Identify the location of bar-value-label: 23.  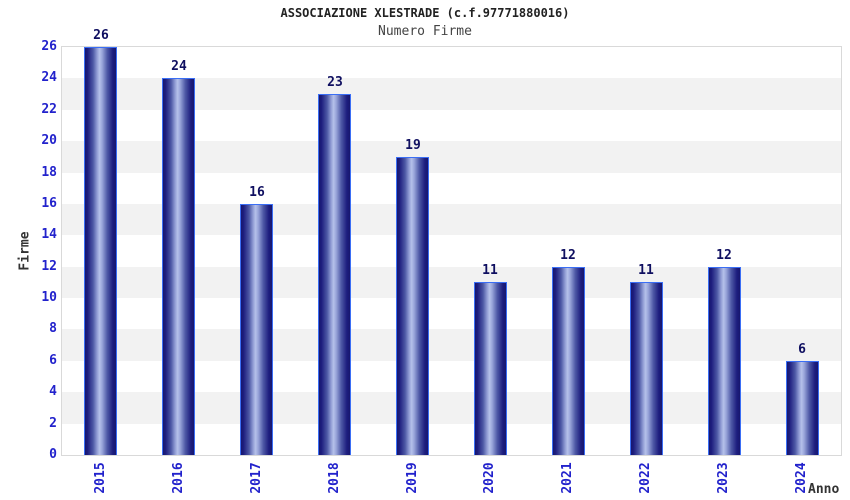
(335, 82).